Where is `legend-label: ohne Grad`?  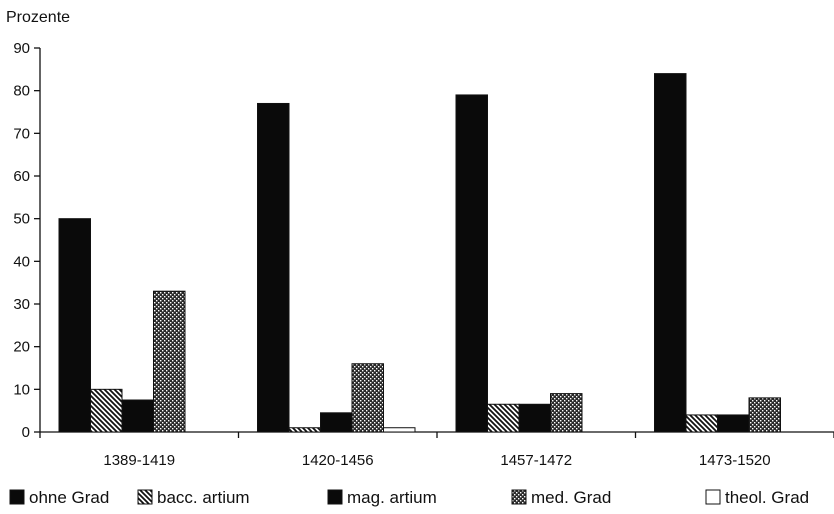
legend-label: ohne Grad is located at coordinates (69, 497).